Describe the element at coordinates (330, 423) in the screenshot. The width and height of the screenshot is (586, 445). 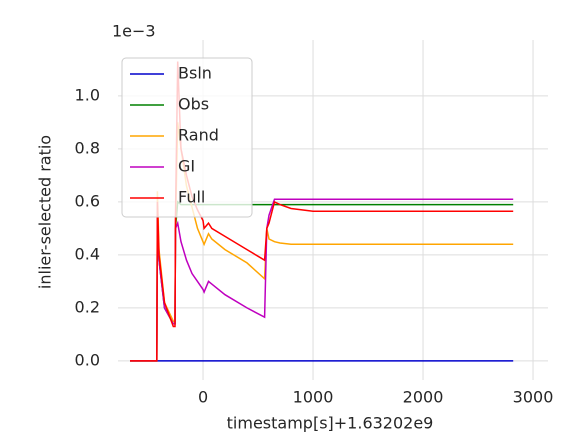
I see `x-axis-label: timestamp[s]+1.63202e9` at that location.